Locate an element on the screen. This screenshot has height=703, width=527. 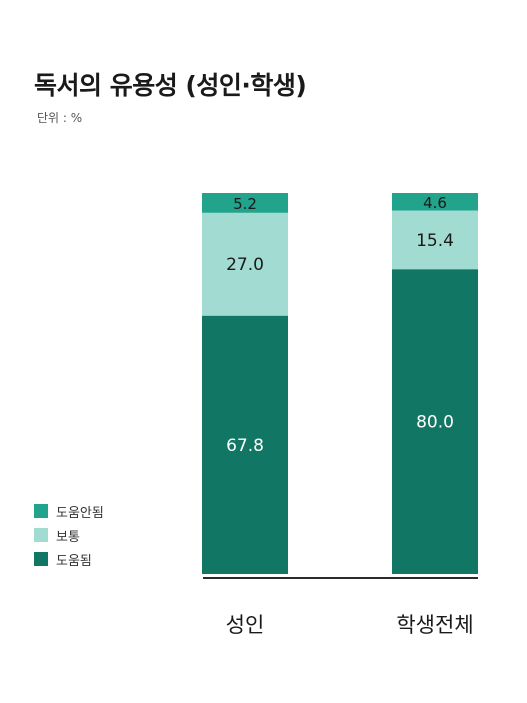
legend-item: 도움됨 is located at coordinates (69, 559).